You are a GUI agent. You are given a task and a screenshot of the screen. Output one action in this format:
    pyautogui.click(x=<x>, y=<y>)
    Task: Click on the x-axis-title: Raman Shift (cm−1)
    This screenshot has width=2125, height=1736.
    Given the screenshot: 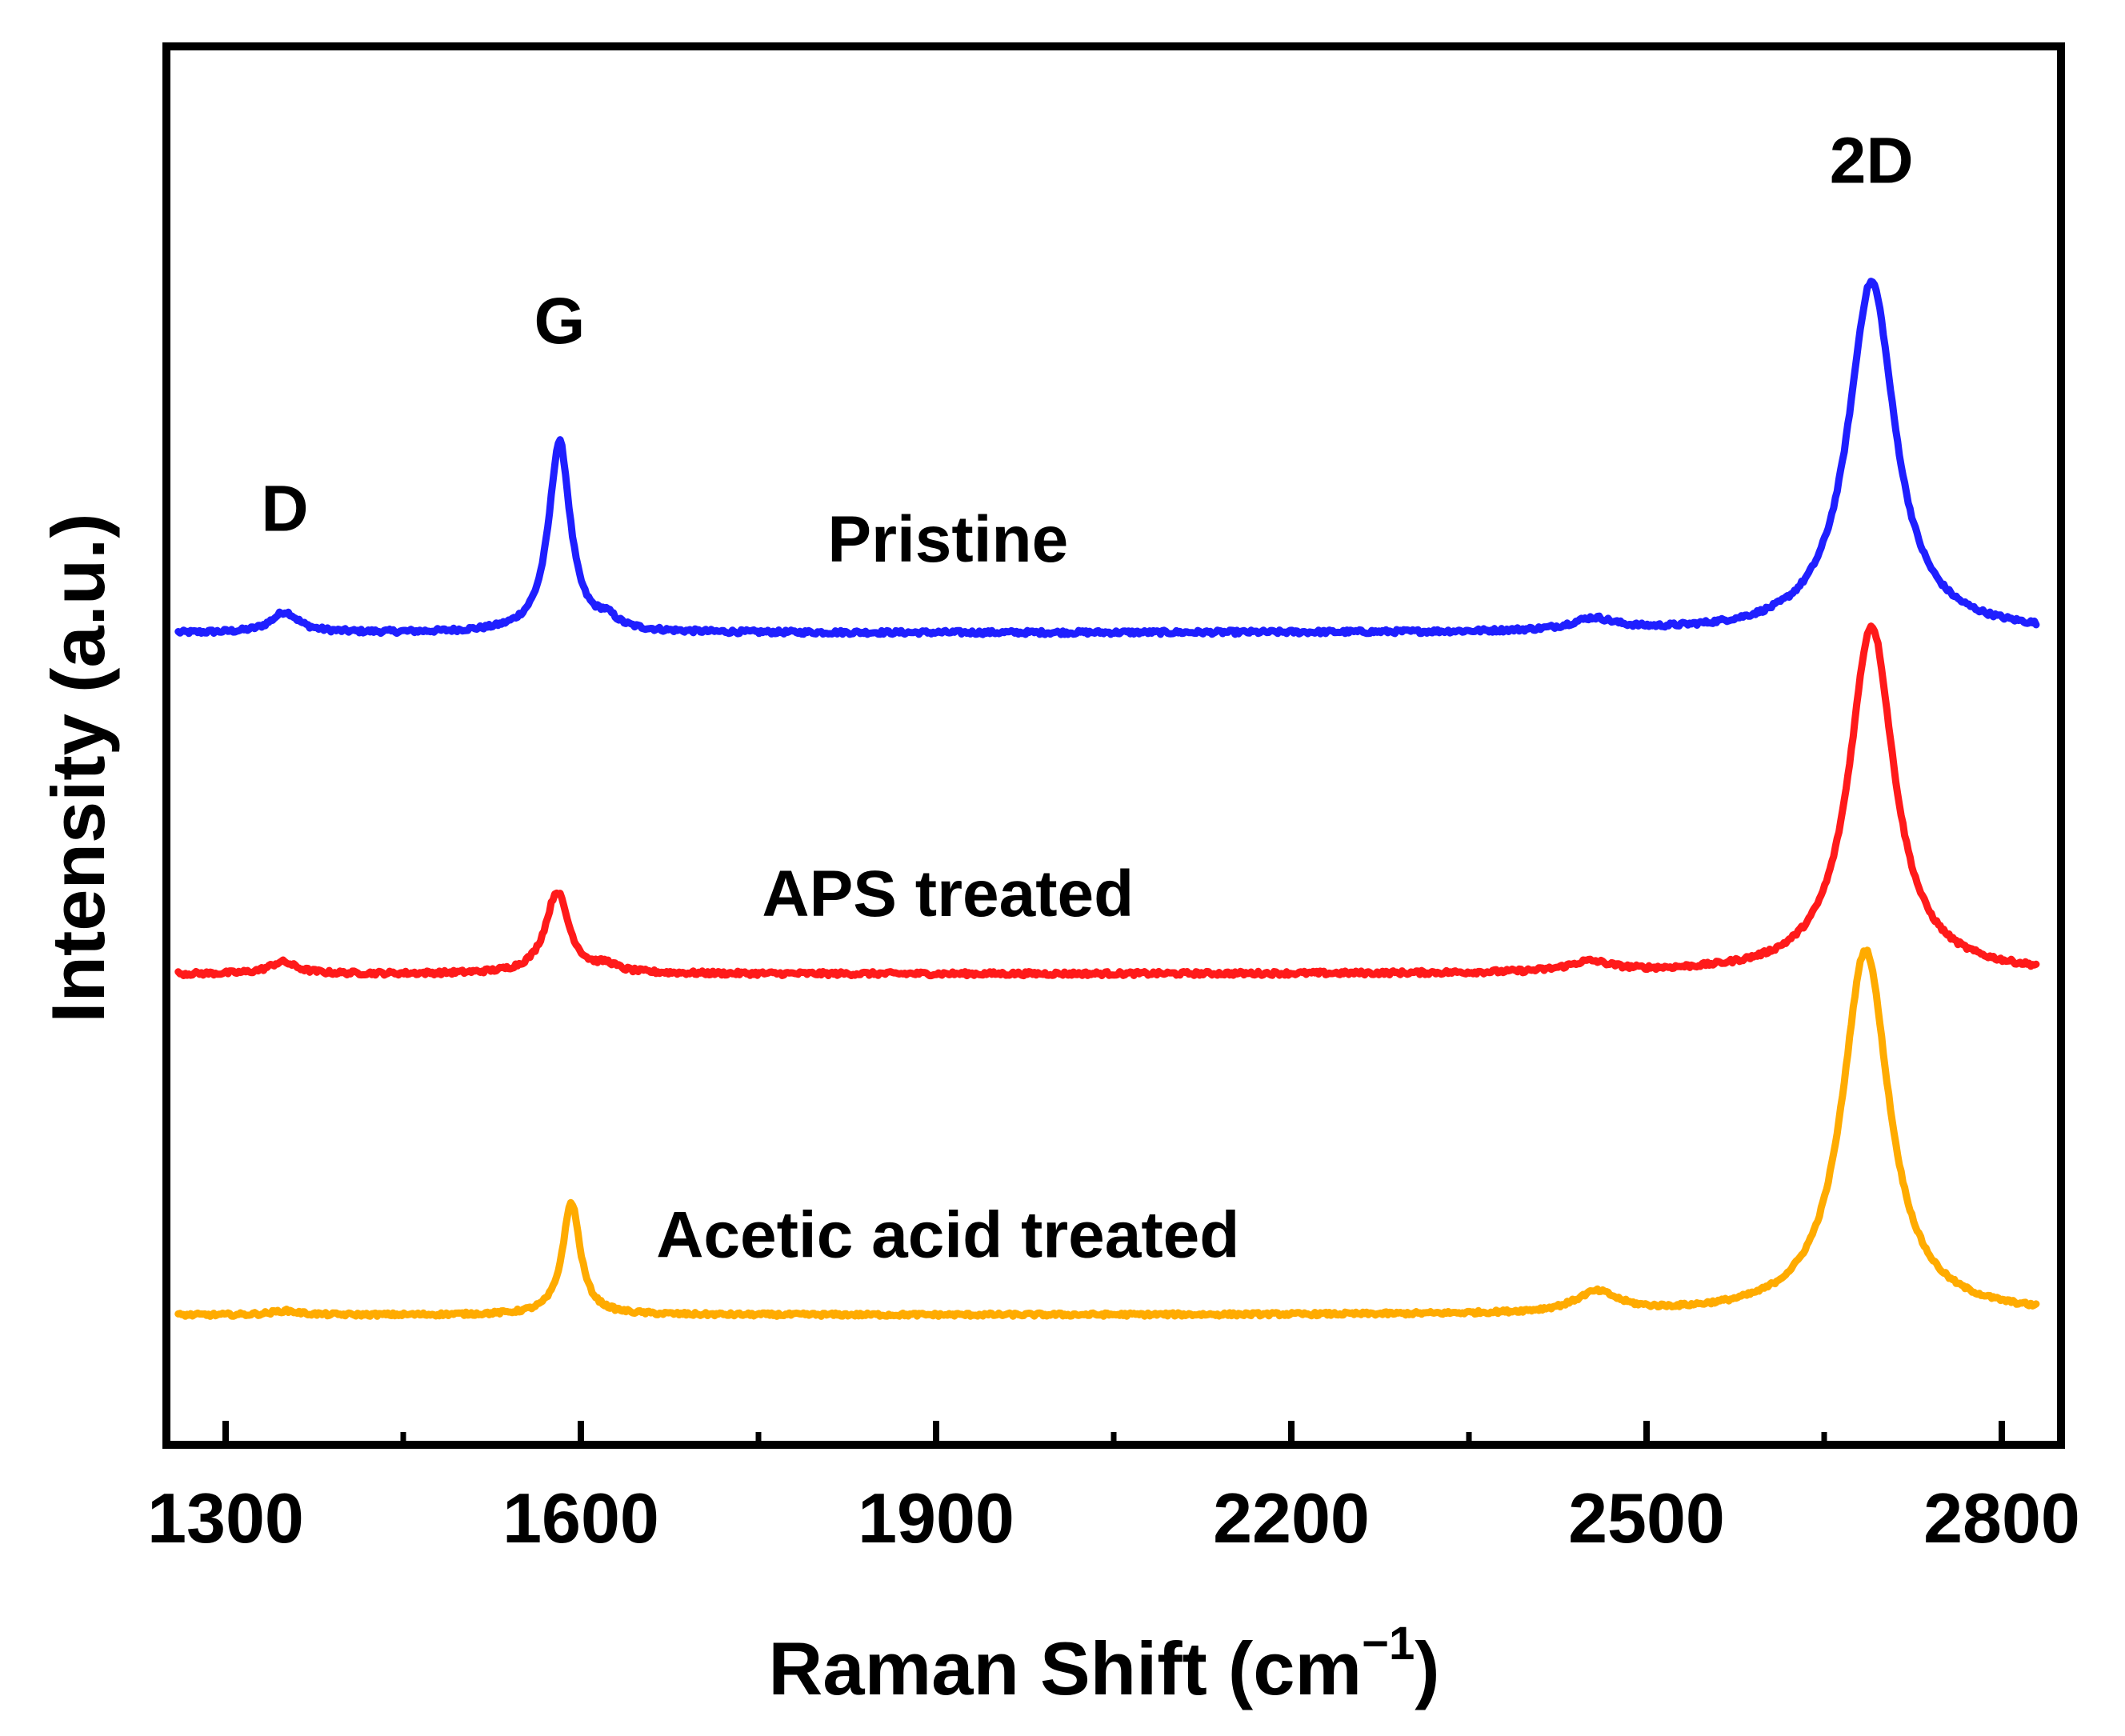 What is the action you would take?
    pyautogui.click(x=1103, y=1664)
    